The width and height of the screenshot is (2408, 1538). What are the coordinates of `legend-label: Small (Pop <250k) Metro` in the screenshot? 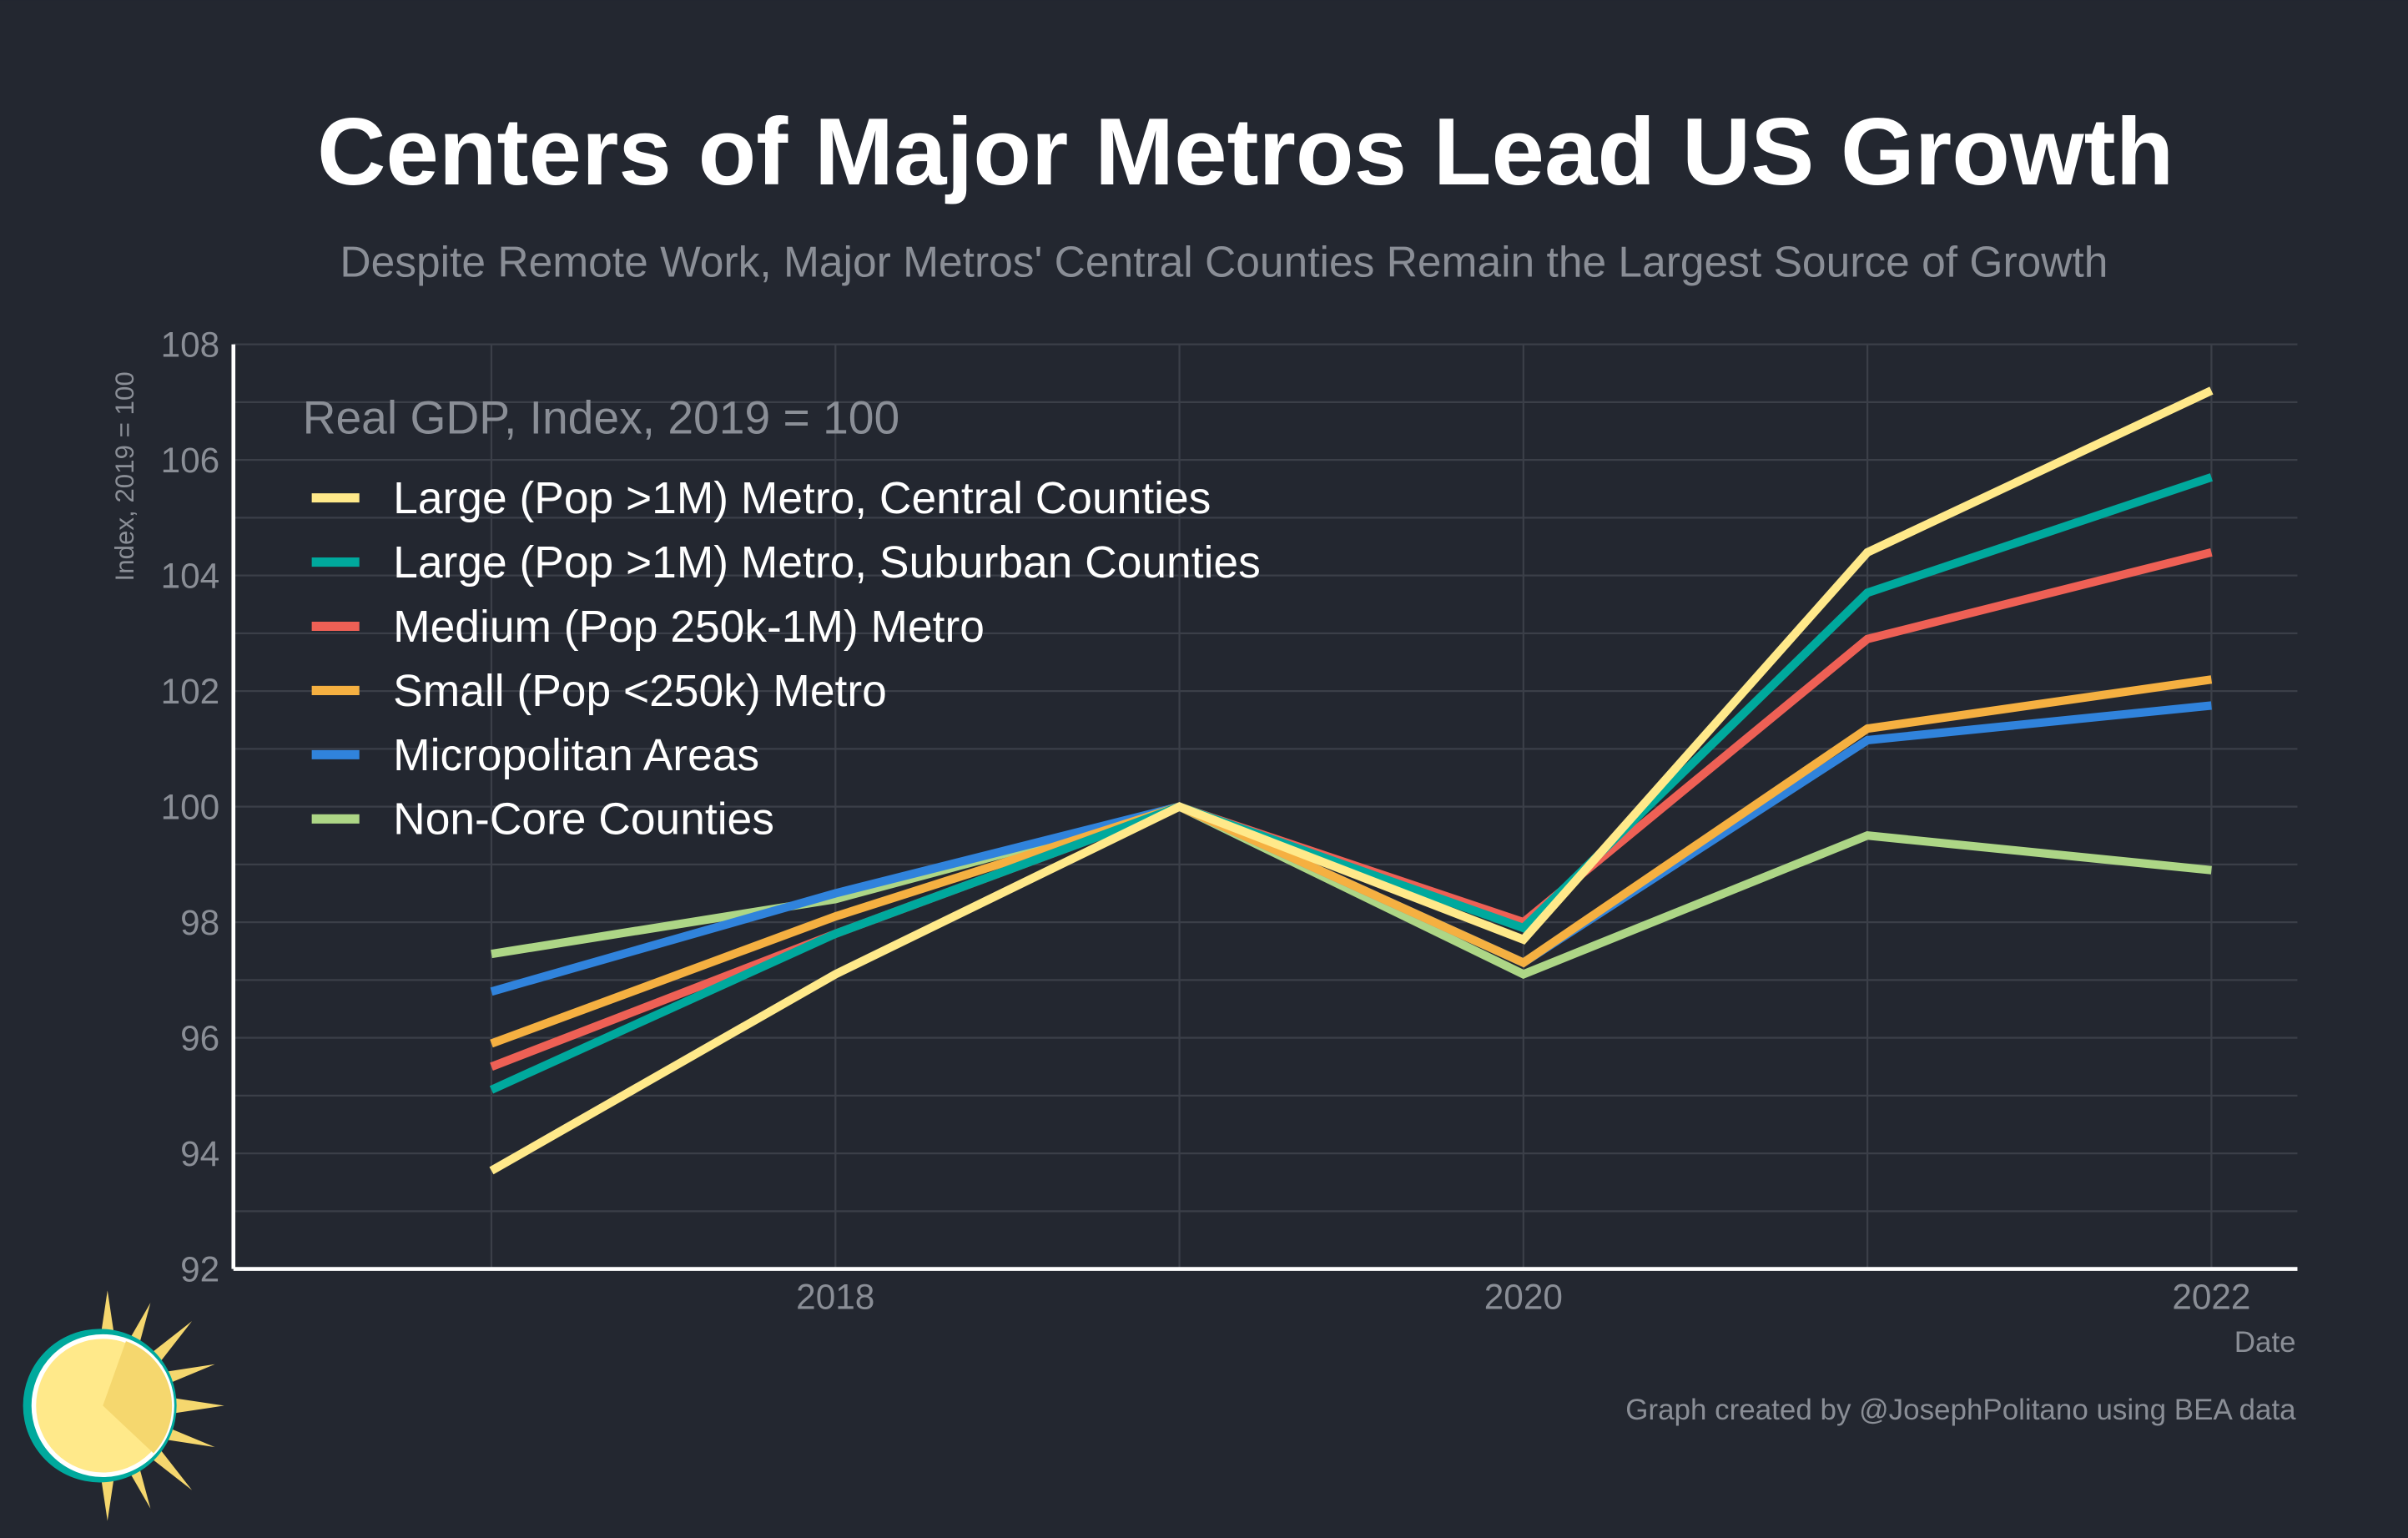 It's located at (640, 691).